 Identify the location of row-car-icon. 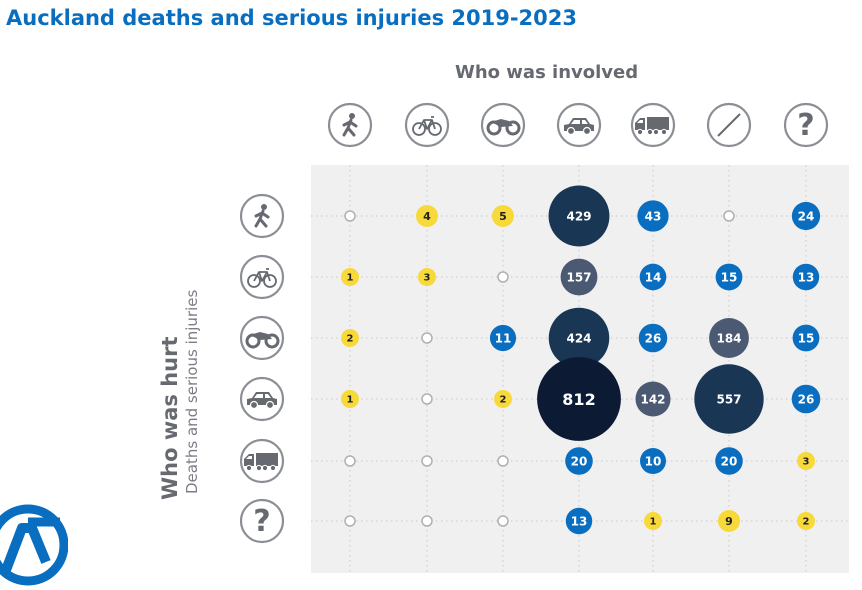
(262, 399).